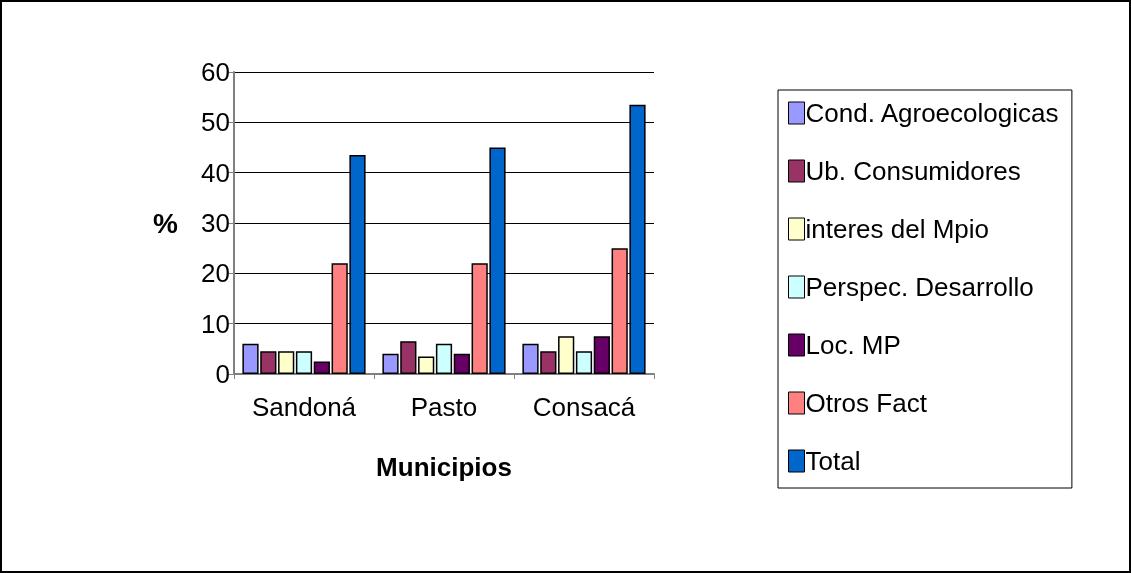 The width and height of the screenshot is (1131, 573). What do you see at coordinates (166, 223) in the screenshot?
I see `y-axis-title: %` at bounding box center [166, 223].